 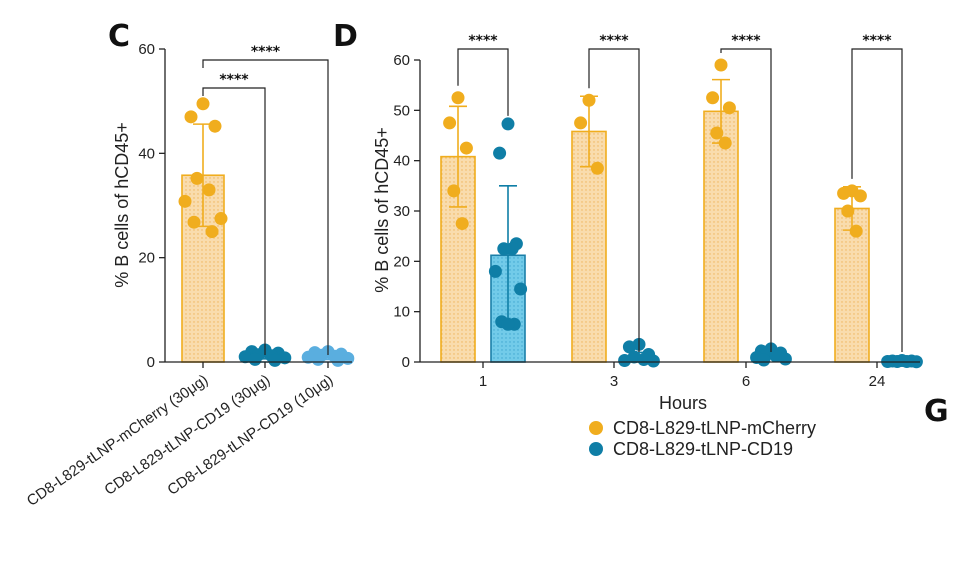 I want to click on panel-c-ytick-label: 60, so click(x=146, y=49).